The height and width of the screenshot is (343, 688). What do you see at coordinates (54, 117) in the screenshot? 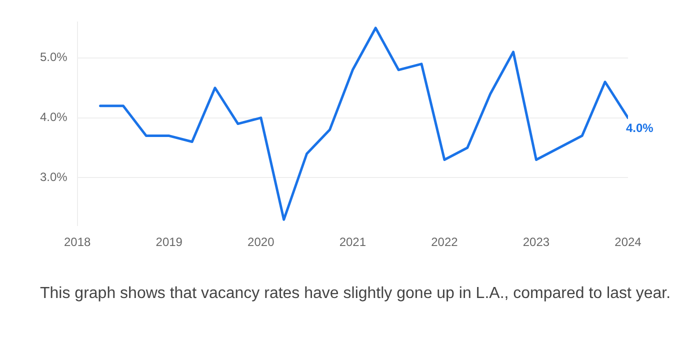
I see `y-tick-label: 4.0%` at bounding box center [54, 117].